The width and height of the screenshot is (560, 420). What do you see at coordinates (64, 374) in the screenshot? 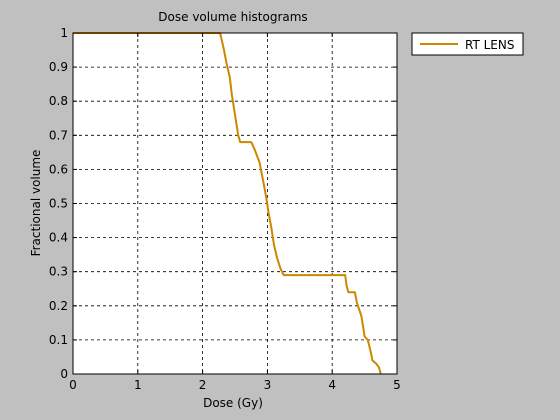
I see `y-tick-label: 0` at bounding box center [64, 374].